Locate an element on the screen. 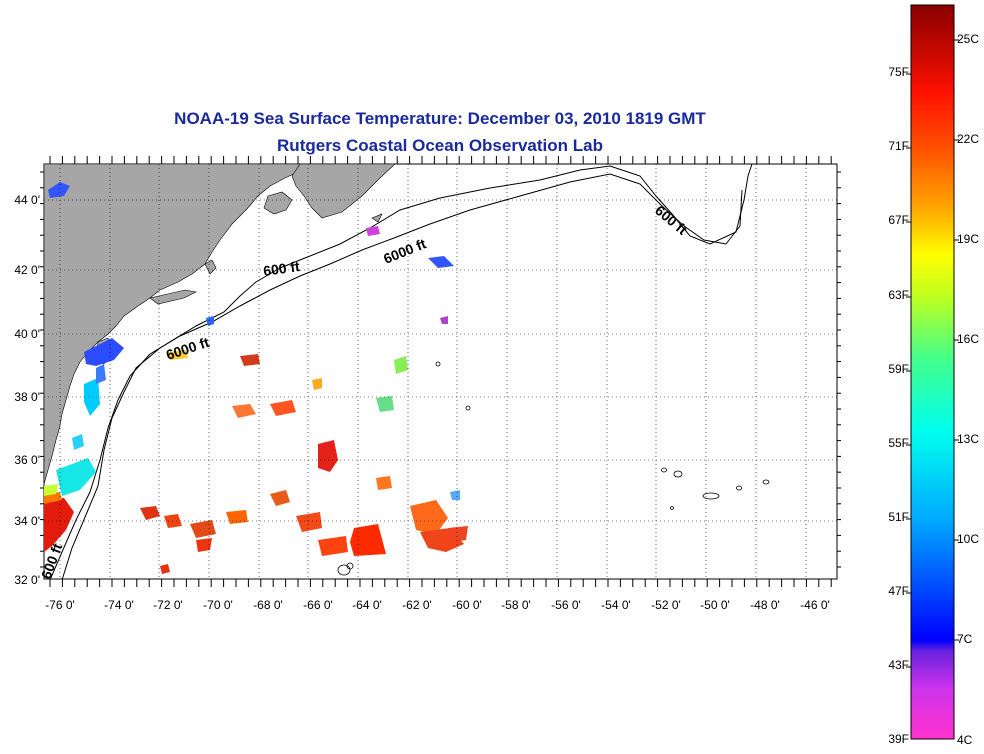  colorbar-c-22: 22C is located at coordinates (968, 139).